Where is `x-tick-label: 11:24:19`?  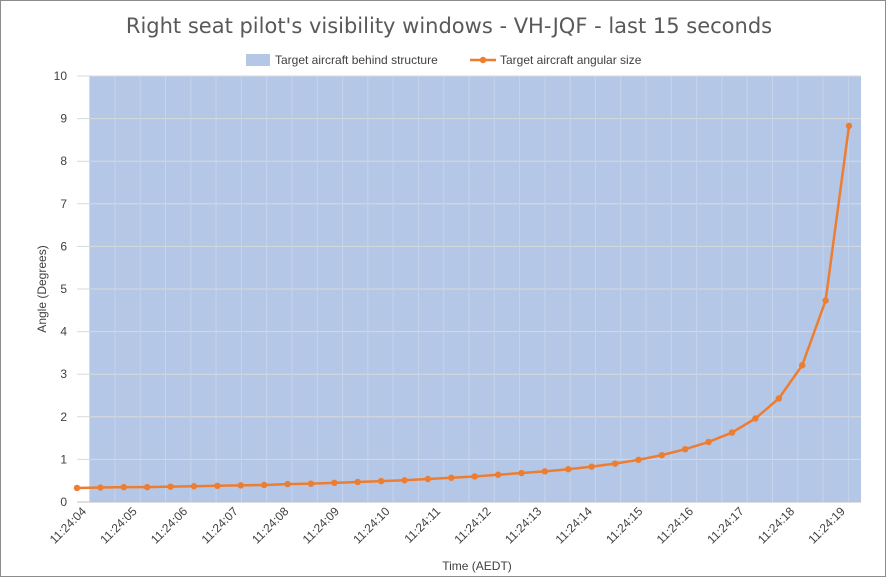
x-tick-label: 11:24:19 is located at coordinates (827, 525).